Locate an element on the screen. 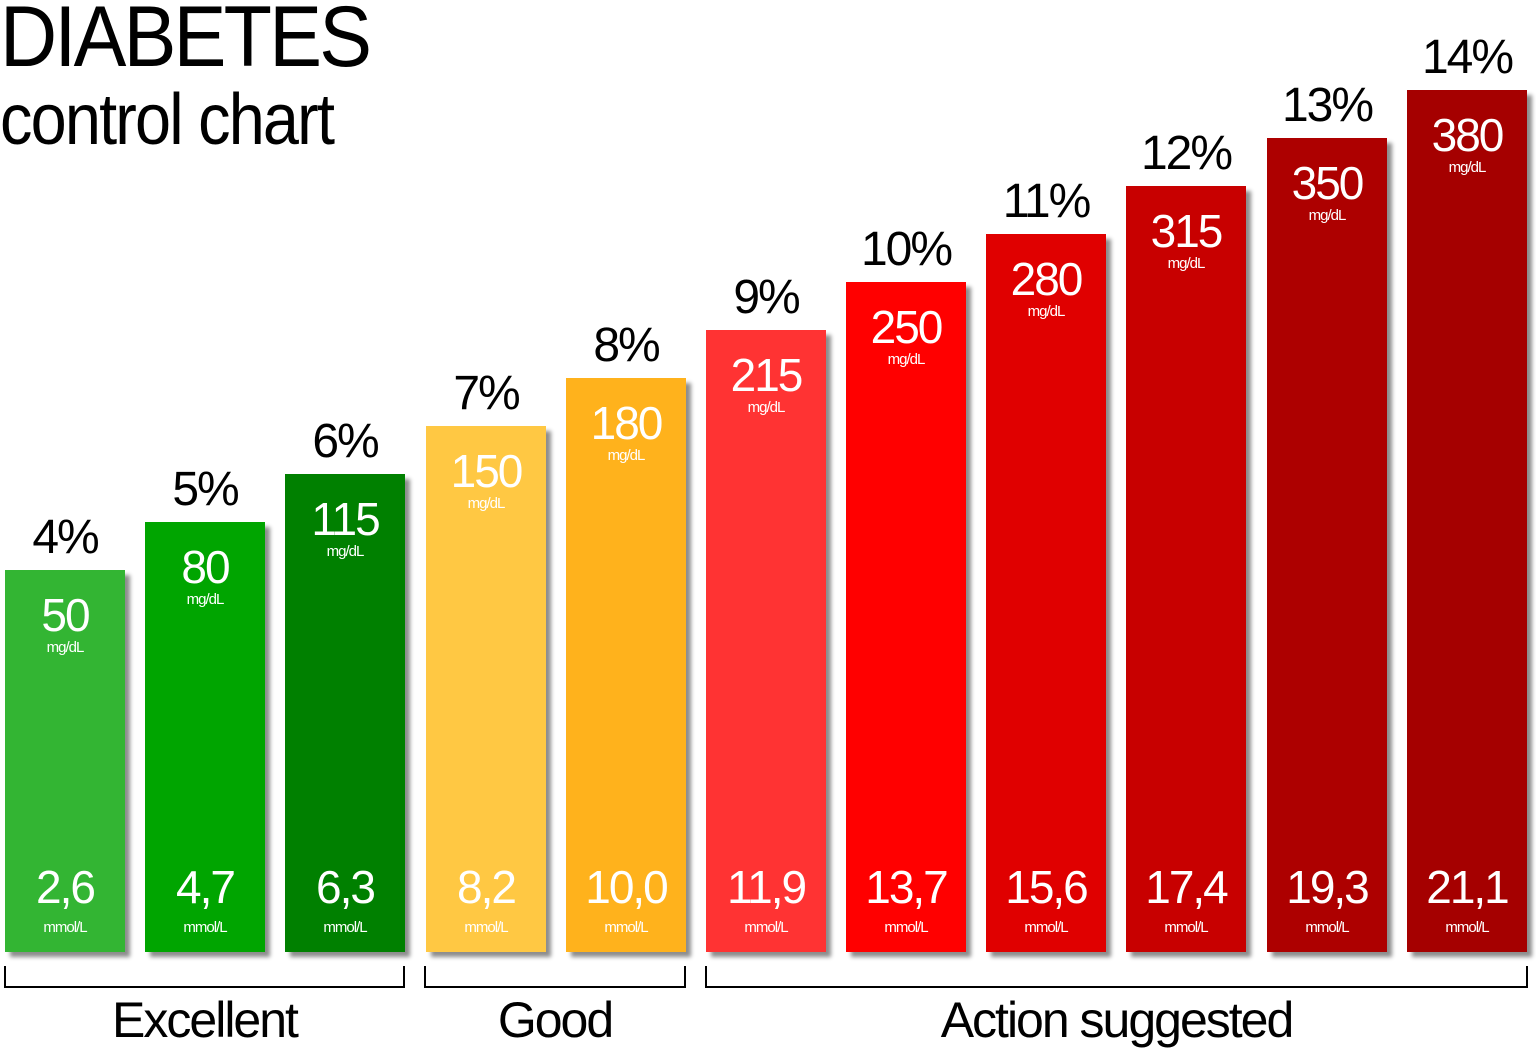 This screenshot has height=1050, width=1536. bar: 180 mg/dL 10,0 mmol/L is located at coordinates (626, 665).